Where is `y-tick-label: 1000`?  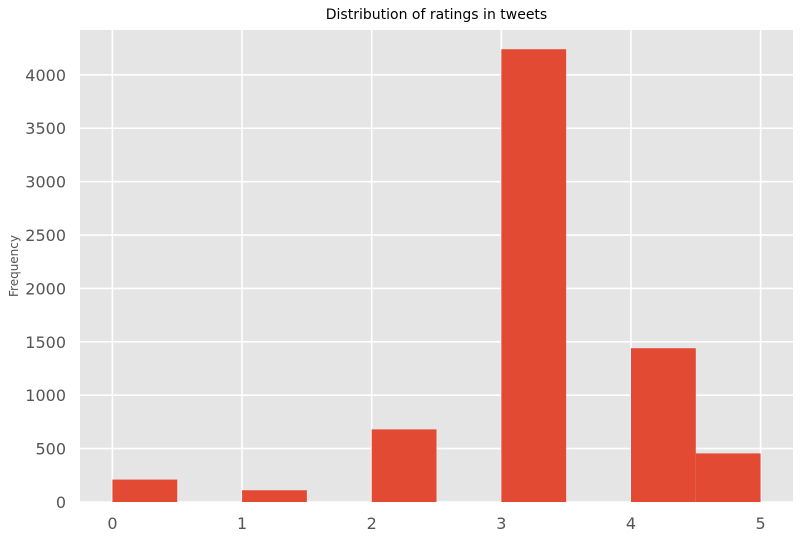
y-tick-label: 1000 is located at coordinates (45, 395).